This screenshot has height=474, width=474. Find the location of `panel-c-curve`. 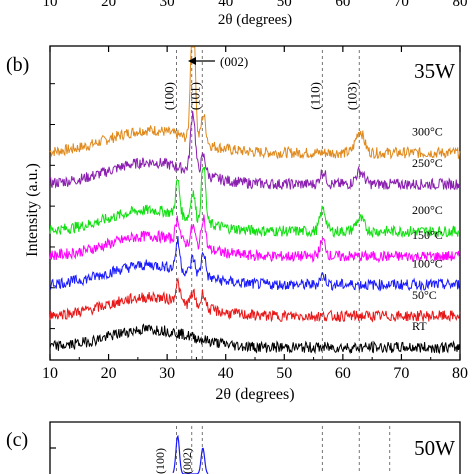

panel-c-curve is located at coordinates (190, 454).